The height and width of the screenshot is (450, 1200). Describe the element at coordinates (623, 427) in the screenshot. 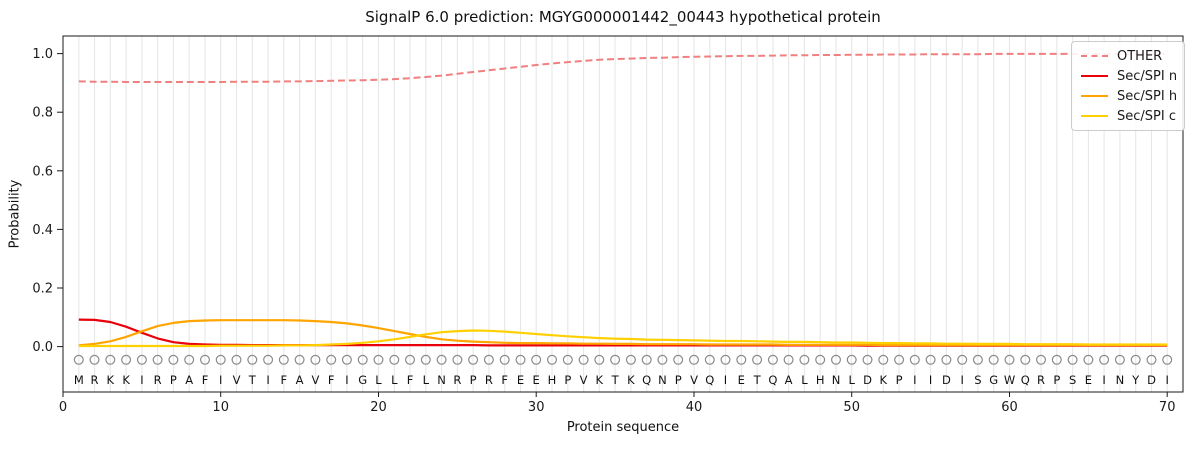

I see `x-axis-label: Protein sequence` at that location.